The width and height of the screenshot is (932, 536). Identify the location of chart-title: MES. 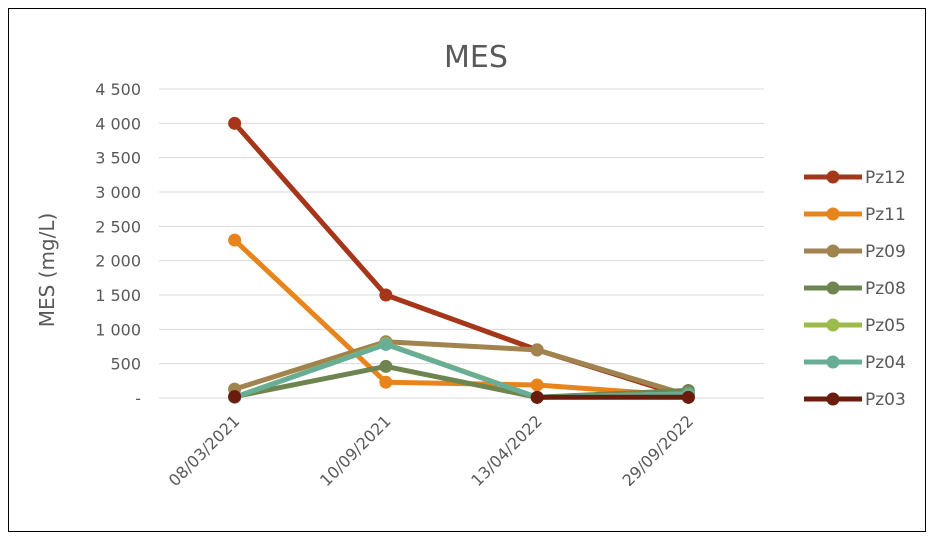
(476, 57).